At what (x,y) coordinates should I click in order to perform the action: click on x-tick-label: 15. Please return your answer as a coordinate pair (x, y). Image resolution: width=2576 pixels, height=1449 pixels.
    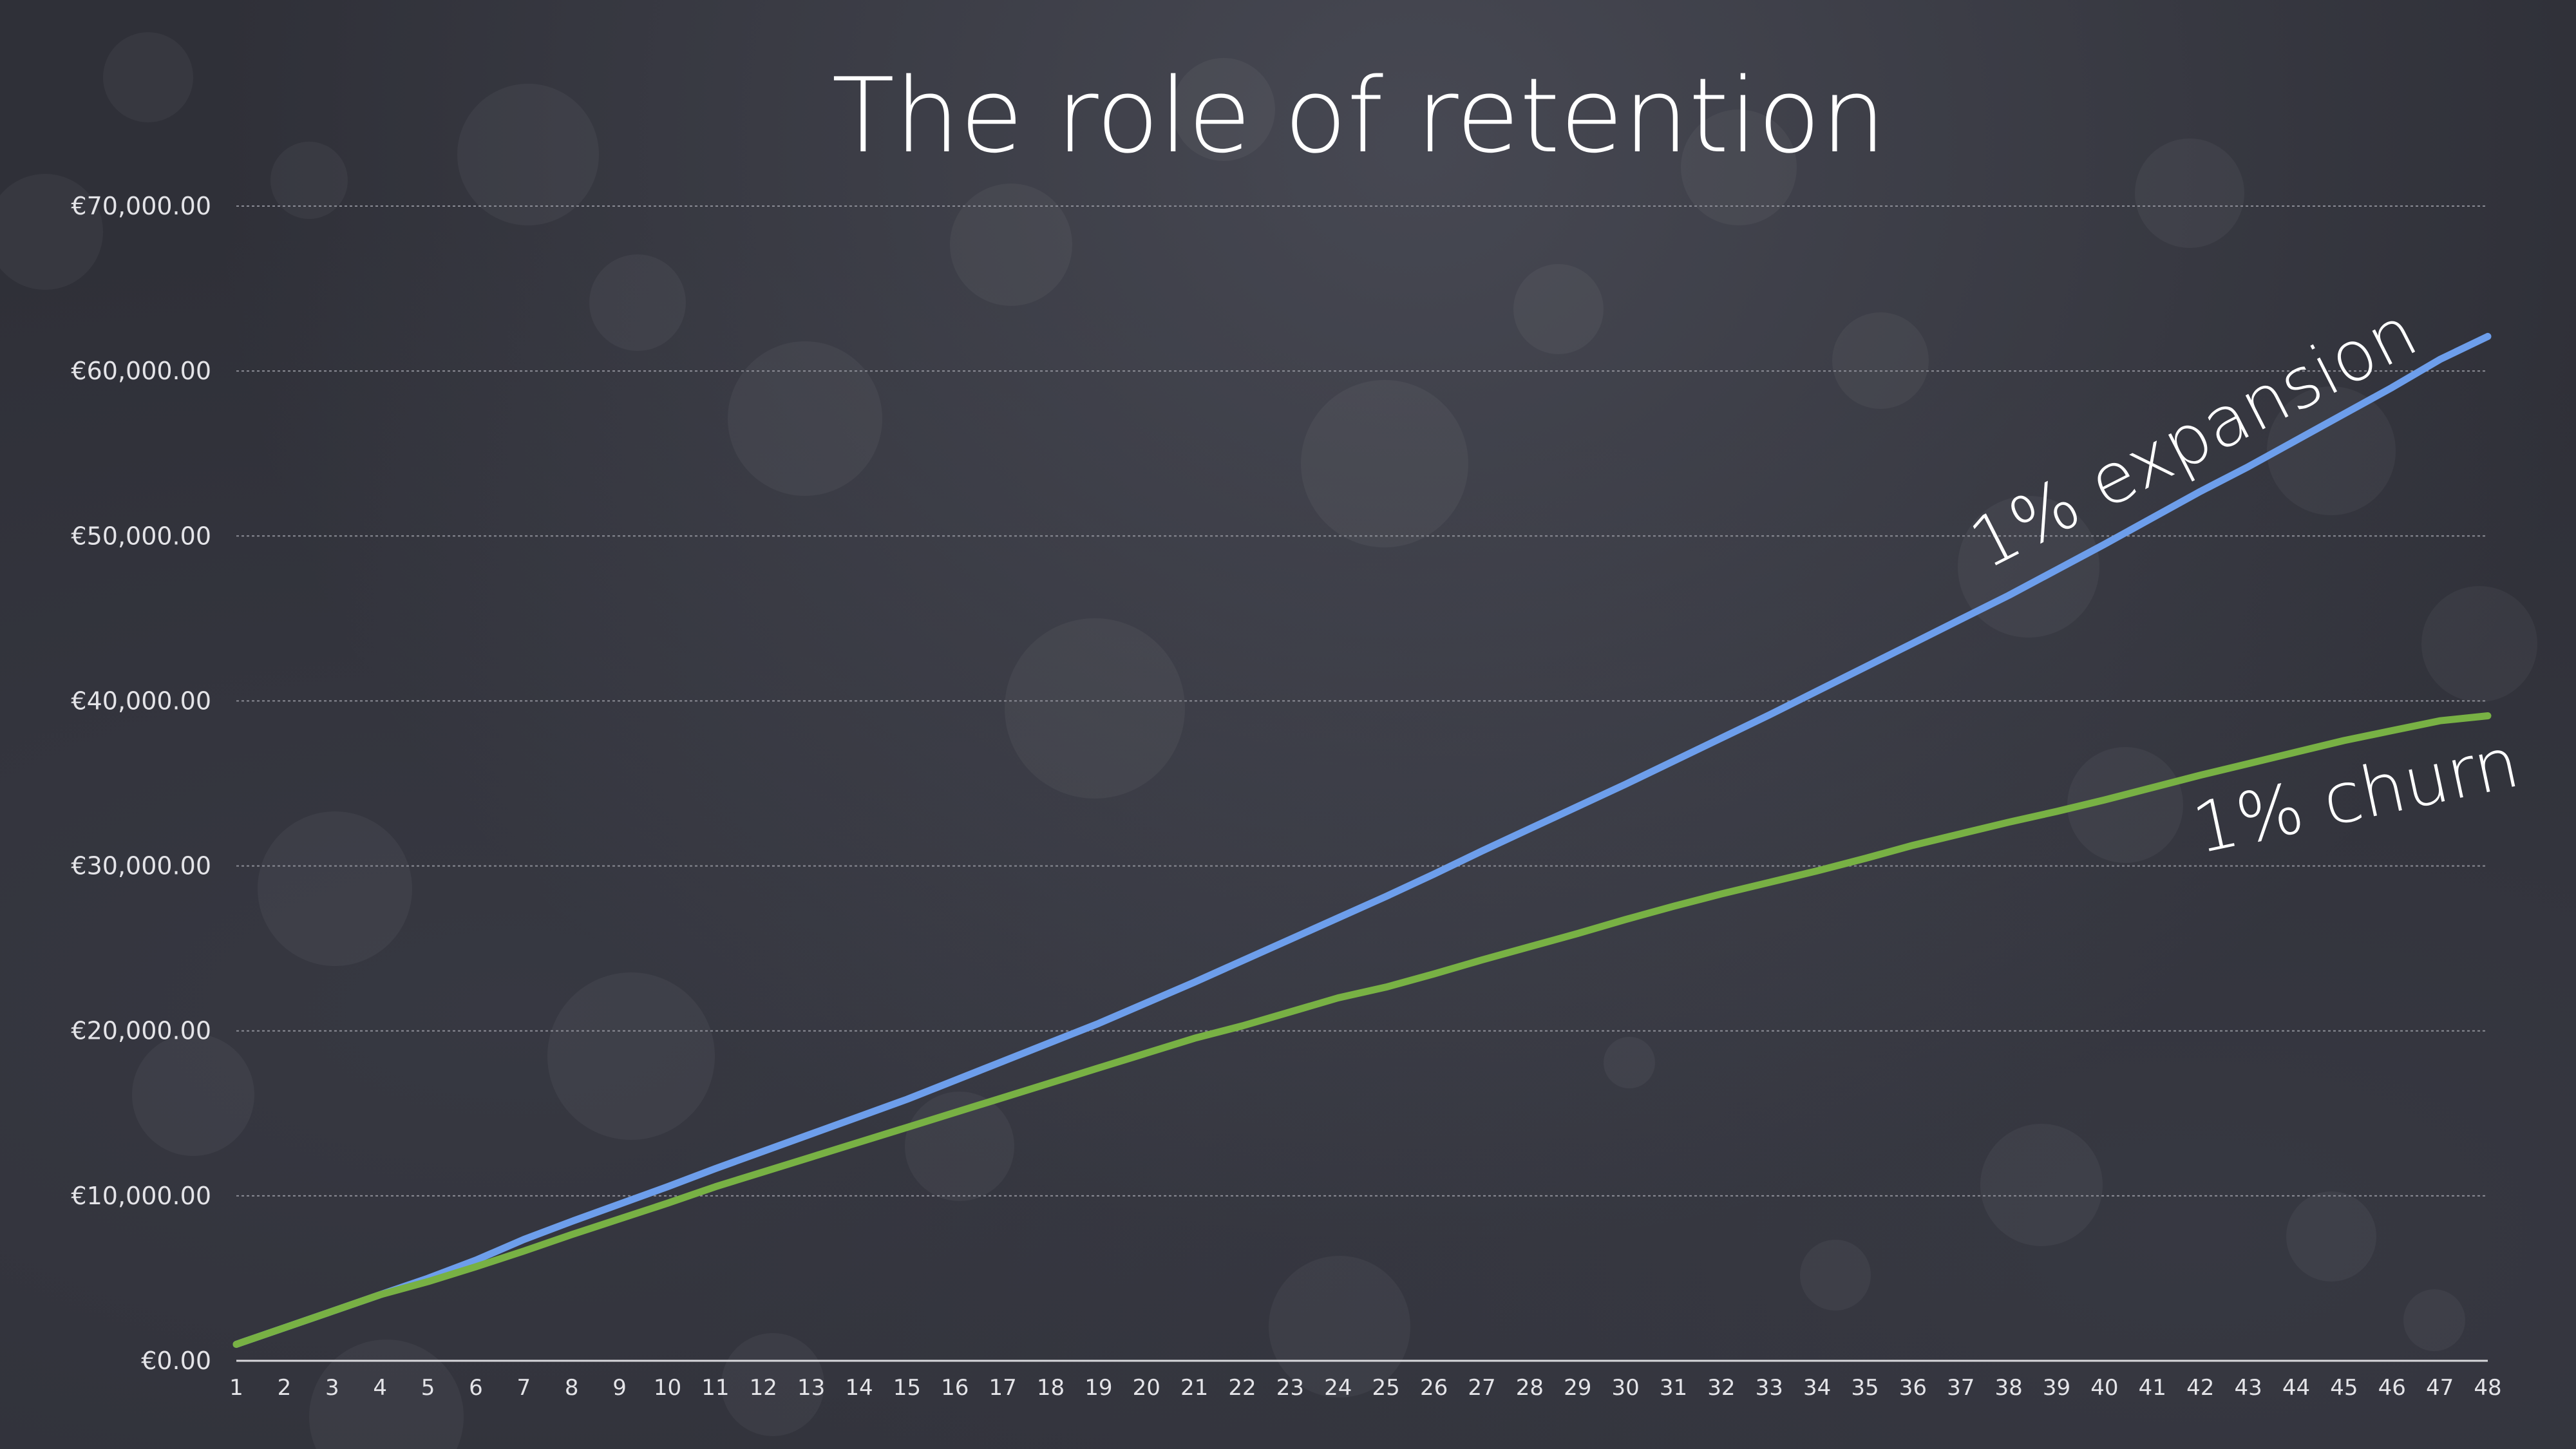
    Looking at the image, I should click on (907, 1388).